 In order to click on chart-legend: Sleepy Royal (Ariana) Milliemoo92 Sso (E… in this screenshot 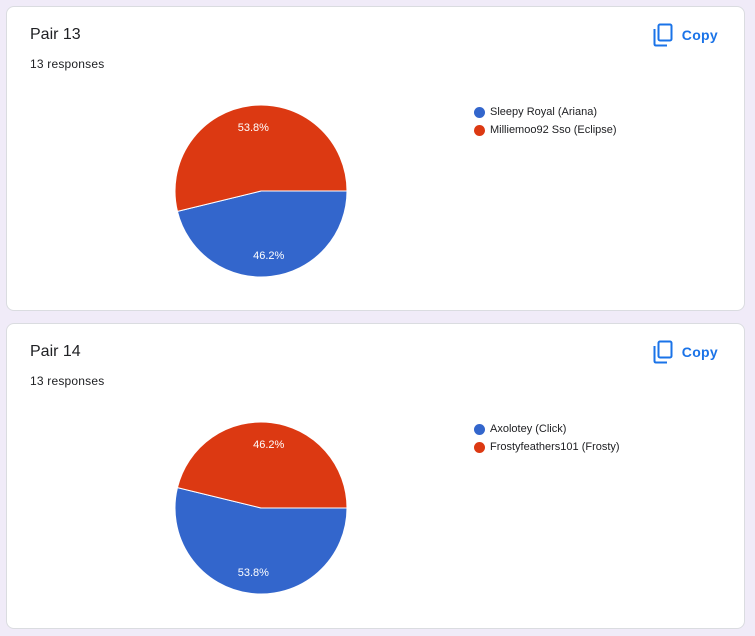, I will do `click(545, 121)`.